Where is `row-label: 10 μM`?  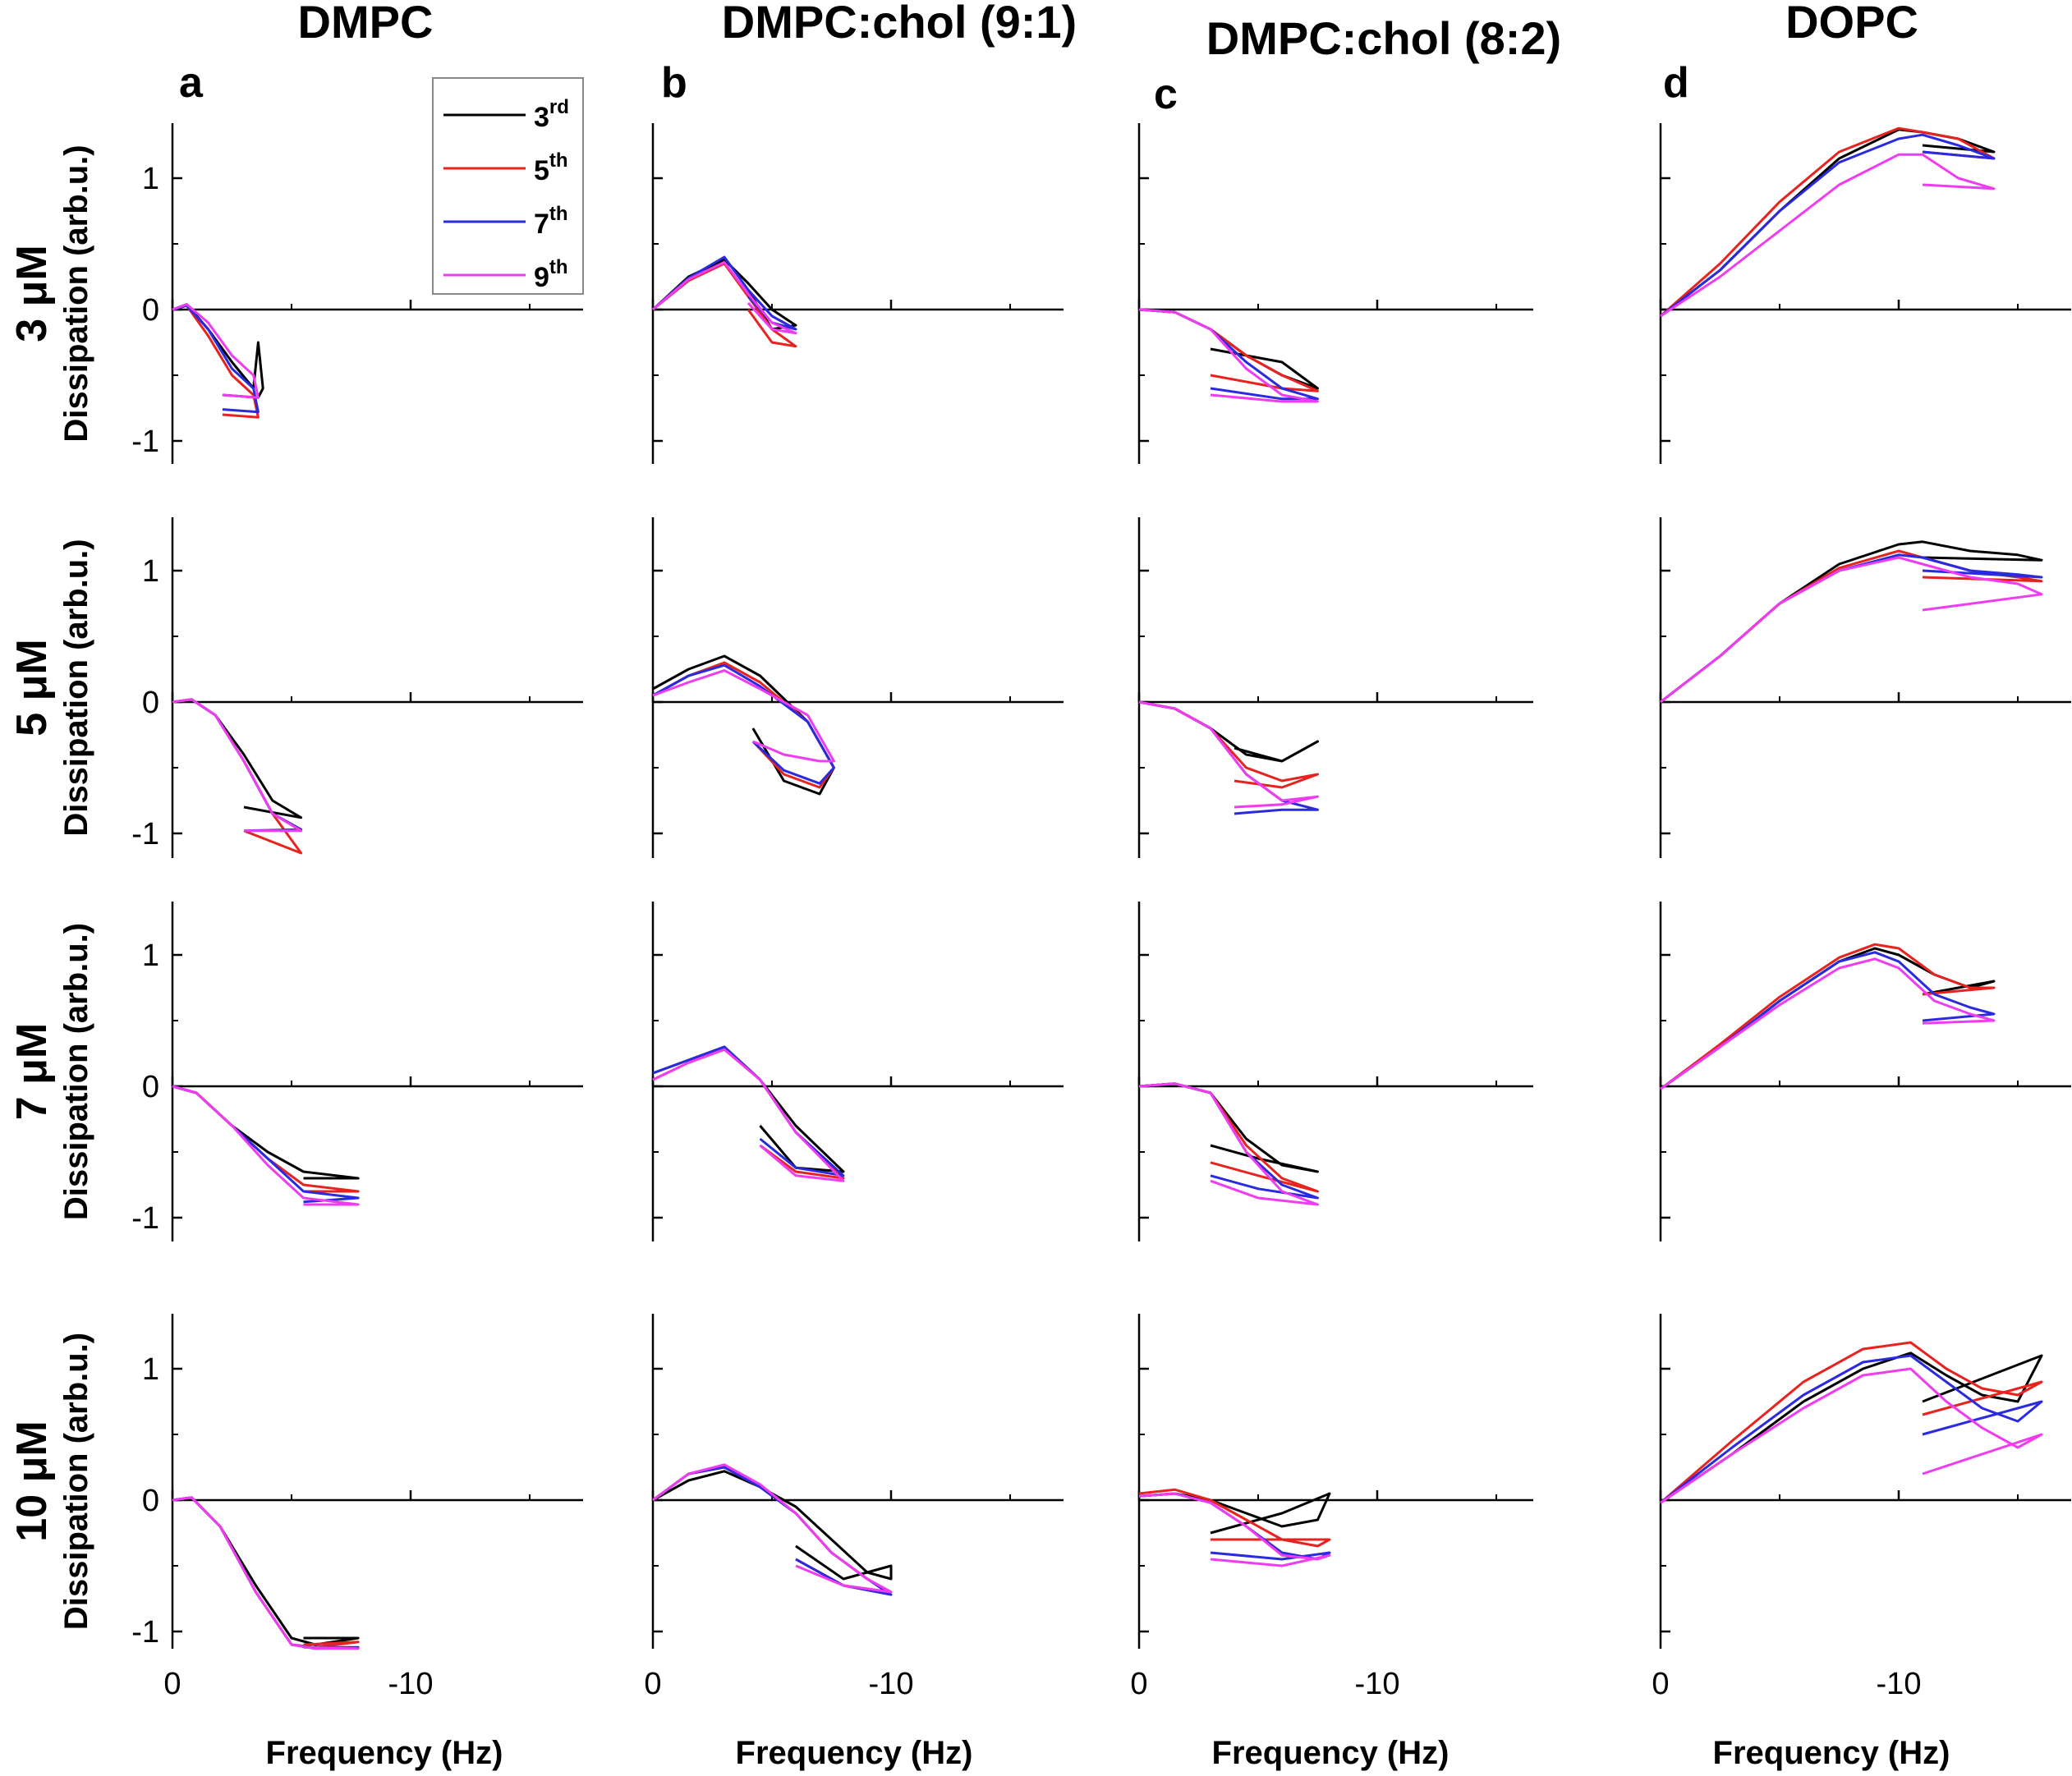 row-label: 10 μM is located at coordinates (32, 1480).